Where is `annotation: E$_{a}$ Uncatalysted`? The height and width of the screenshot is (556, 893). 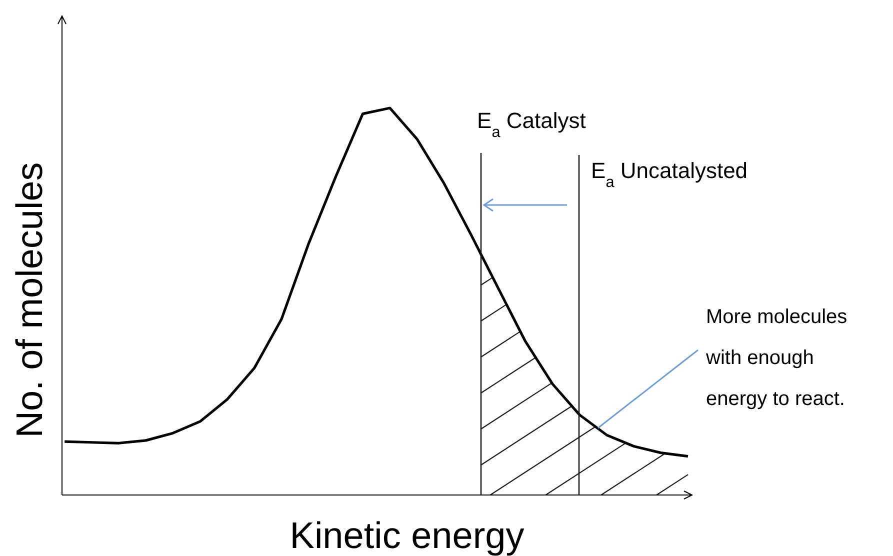 annotation: E$_{a}$ Uncatalysted is located at coordinates (669, 174).